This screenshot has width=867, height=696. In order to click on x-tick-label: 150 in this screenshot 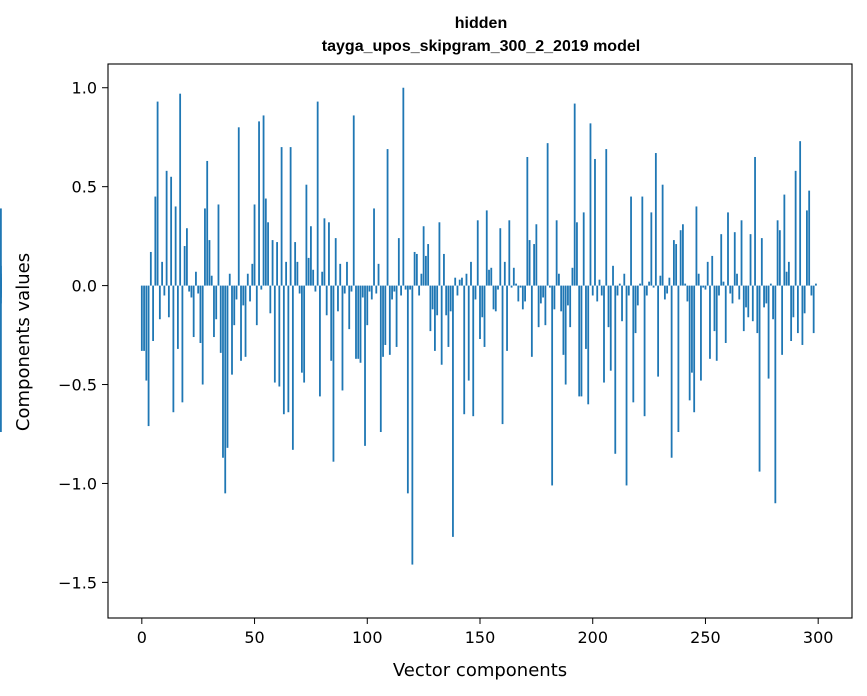, I will do `click(480, 637)`.